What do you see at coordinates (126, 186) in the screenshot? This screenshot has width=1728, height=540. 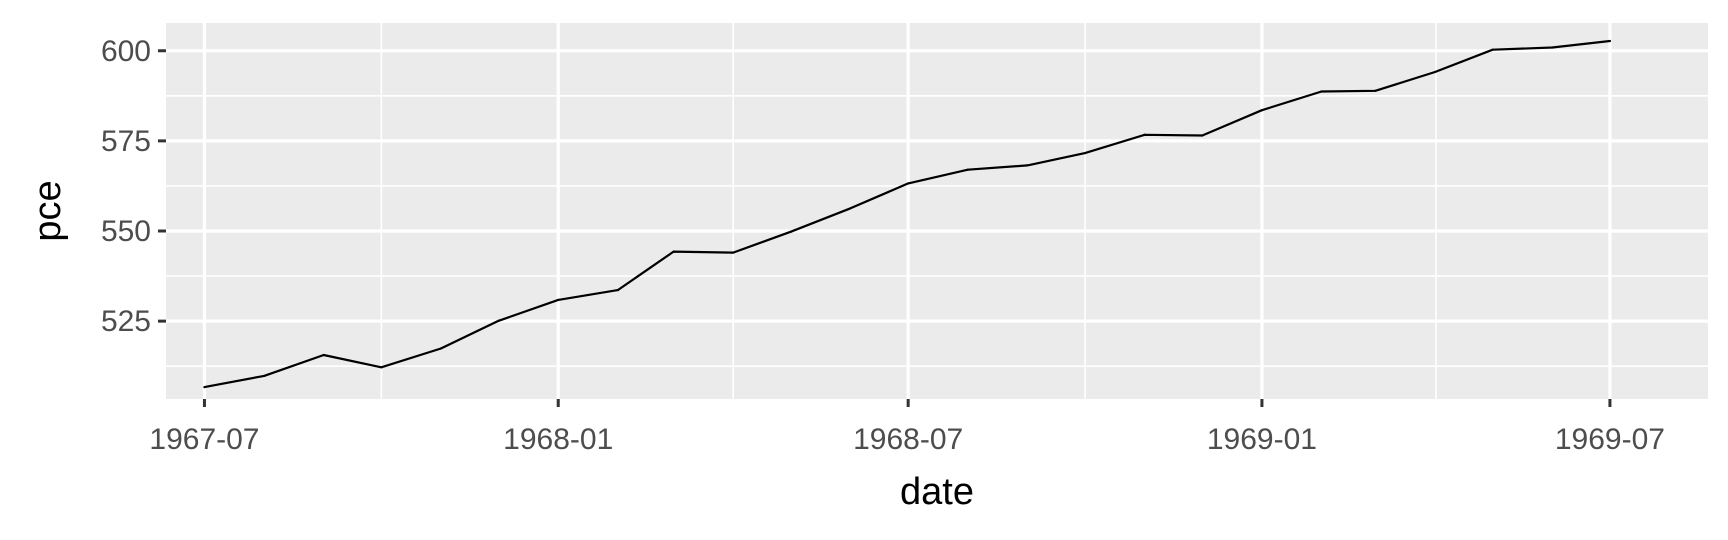 I see `y-tick-labels: 525 550 575 600` at bounding box center [126, 186].